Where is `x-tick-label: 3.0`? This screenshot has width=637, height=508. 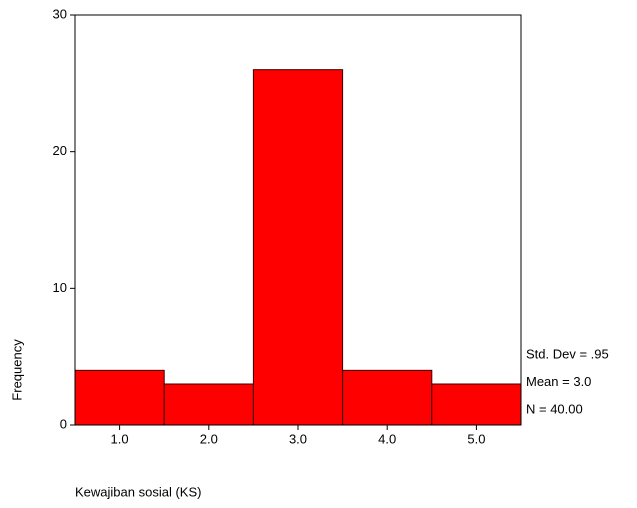 x-tick-label: 3.0 is located at coordinates (298, 438).